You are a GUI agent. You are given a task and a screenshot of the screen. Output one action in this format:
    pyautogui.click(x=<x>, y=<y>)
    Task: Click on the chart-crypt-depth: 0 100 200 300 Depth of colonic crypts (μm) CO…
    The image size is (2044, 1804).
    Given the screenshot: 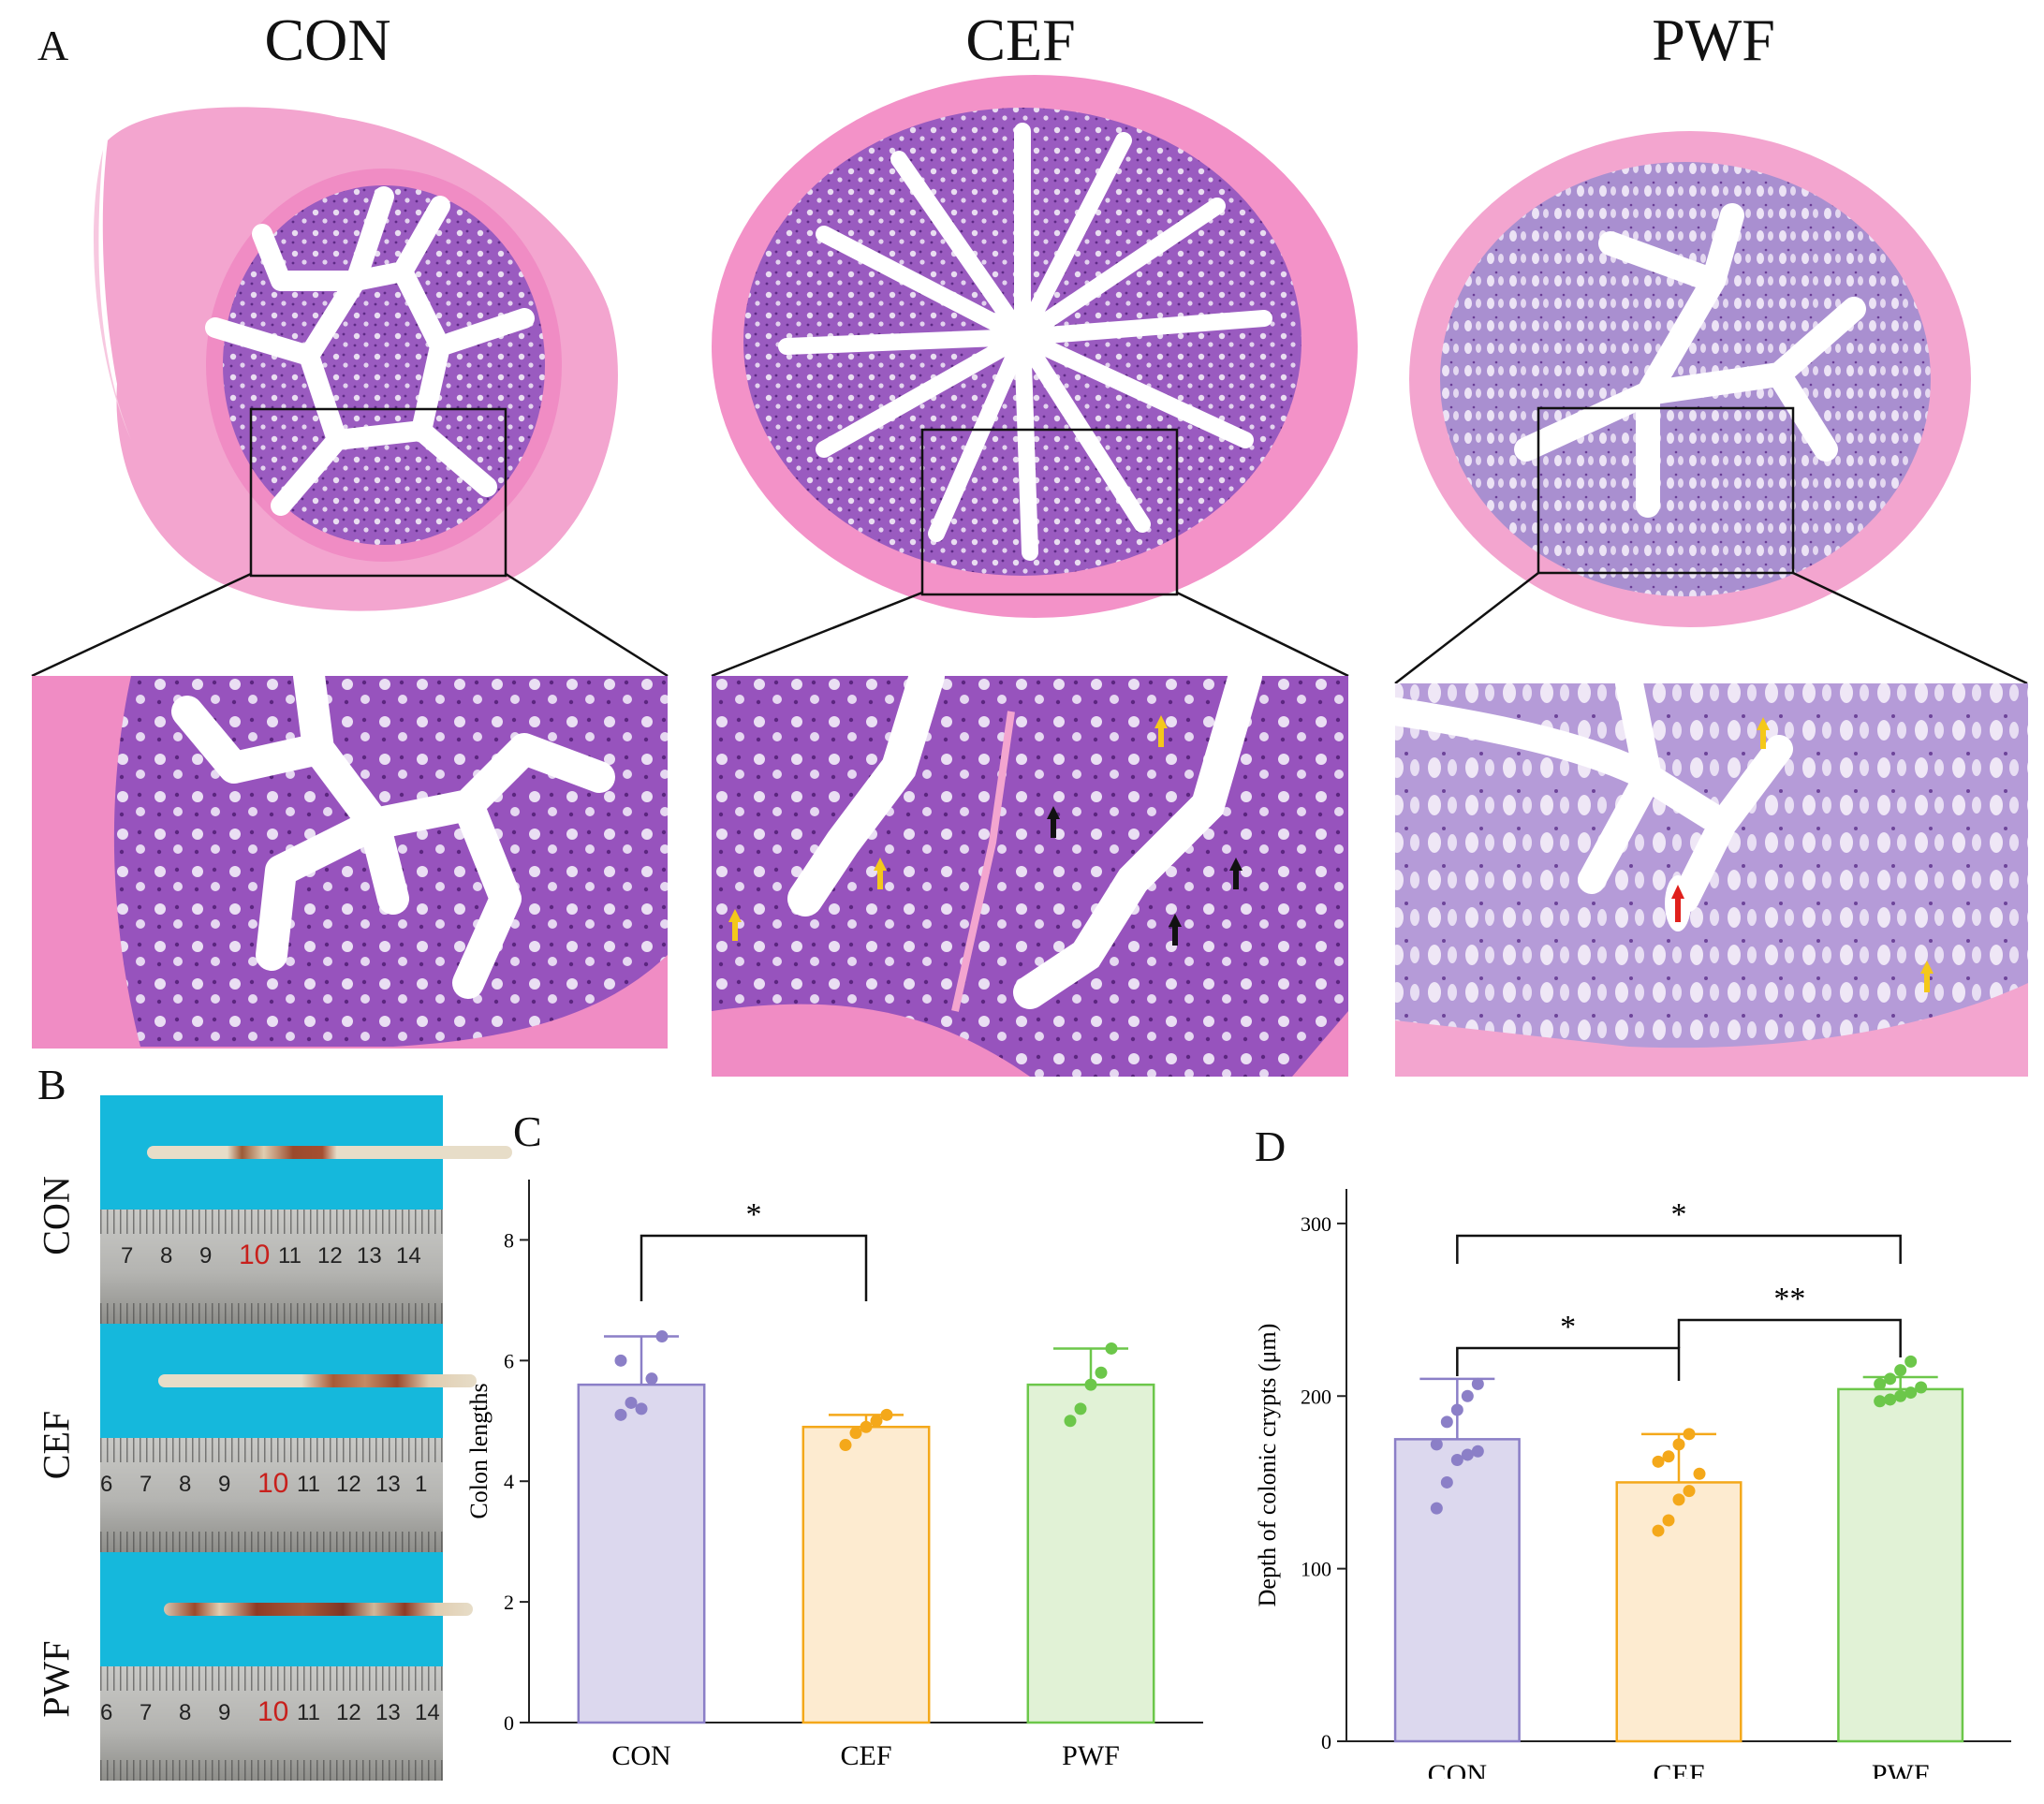 What is the action you would take?
    pyautogui.click(x=1633, y=1484)
    